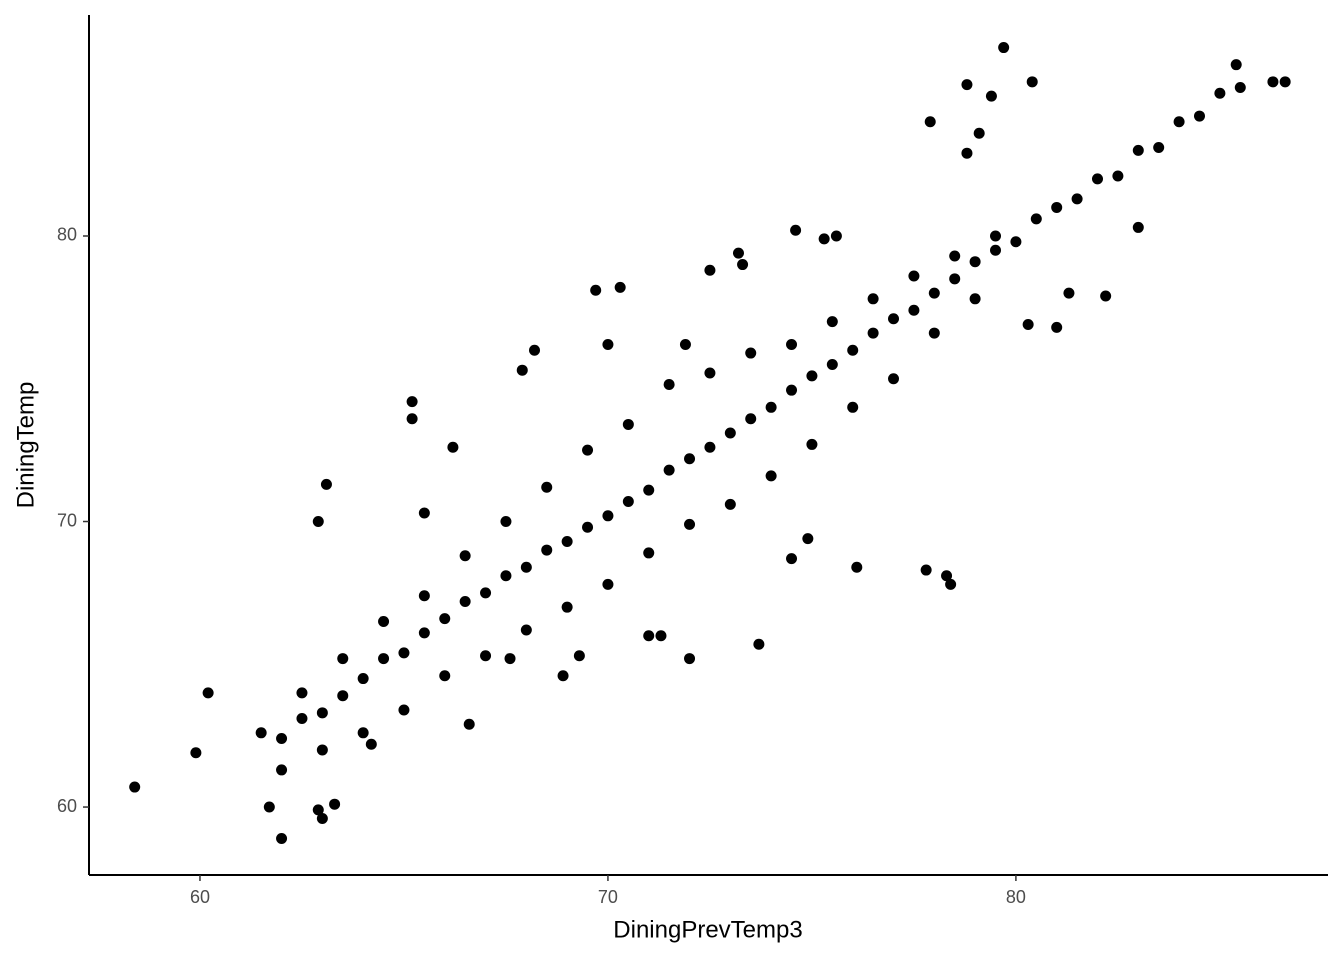 The width and height of the screenshot is (1344, 965). I want to click on x-tick-label: 80, so click(1016, 897).